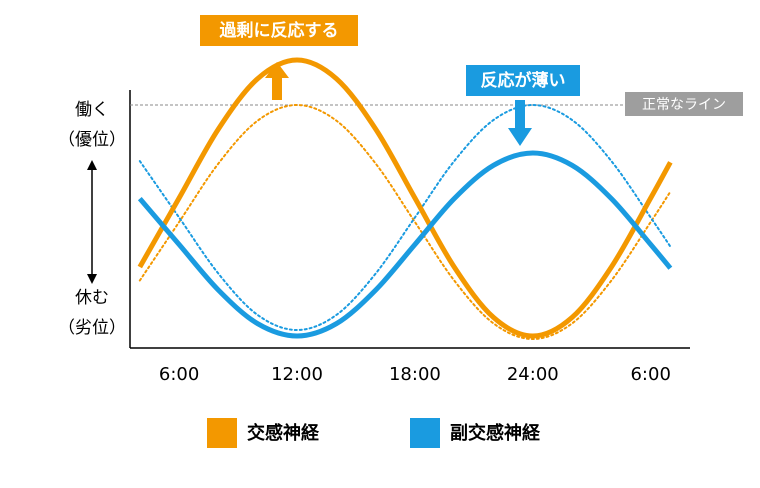  Describe the element at coordinates (92, 298) in the screenshot. I see `y-label-bottom: 休む` at that location.